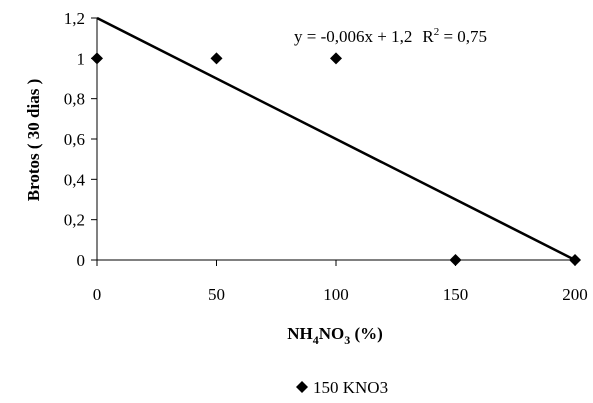  What do you see at coordinates (340, 282) in the screenshot?
I see `x-ticks: 0 50 100 150 200` at bounding box center [340, 282].